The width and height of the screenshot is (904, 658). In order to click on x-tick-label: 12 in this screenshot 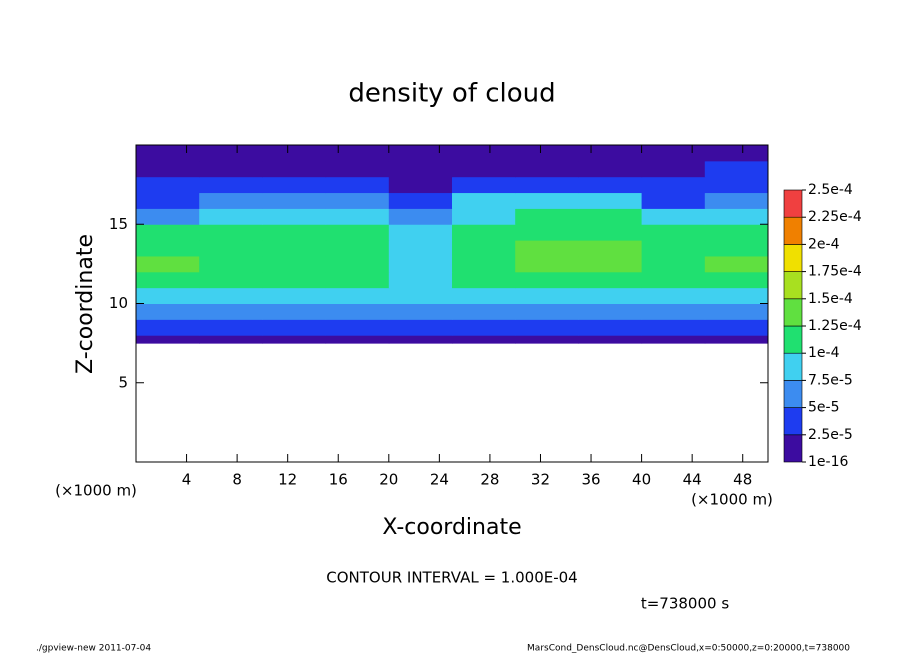, I will do `click(287, 480)`.